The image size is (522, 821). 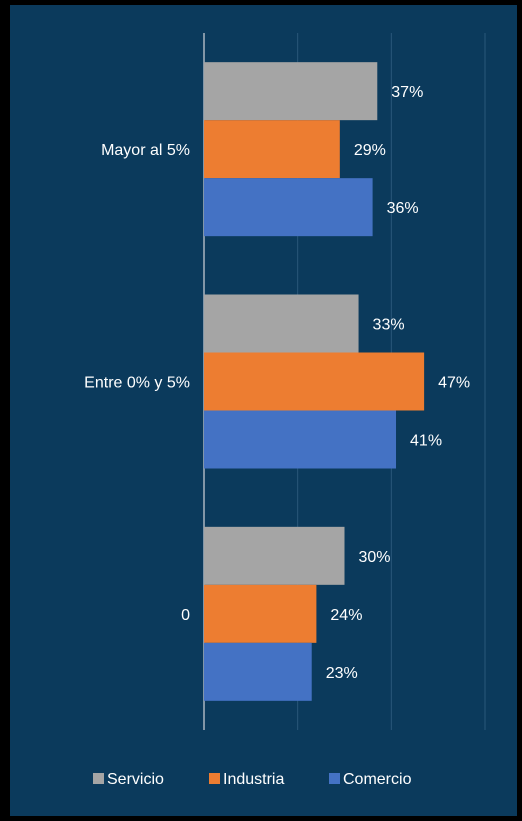 I want to click on data-label: 41%, so click(x=426, y=441).